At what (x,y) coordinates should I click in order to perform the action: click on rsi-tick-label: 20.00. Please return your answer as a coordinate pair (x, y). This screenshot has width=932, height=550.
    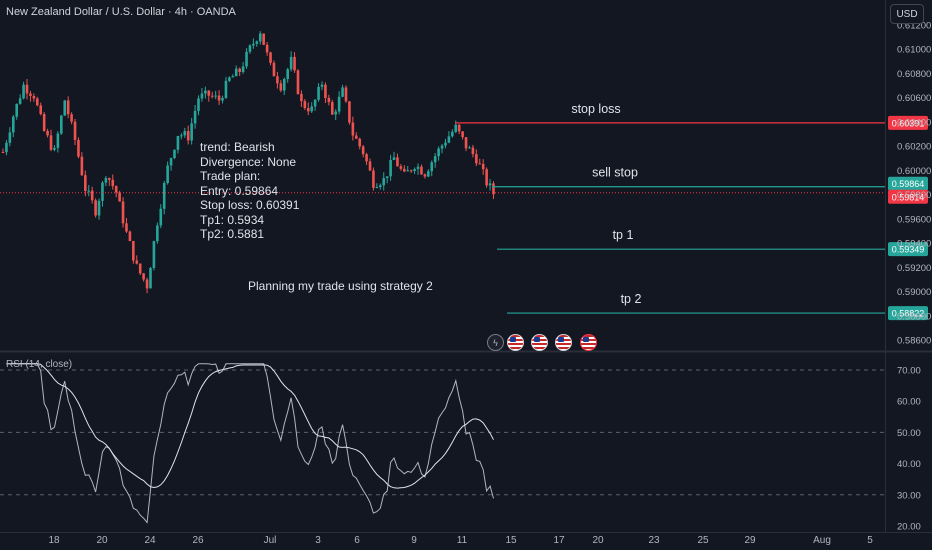
    Looking at the image, I should click on (909, 527).